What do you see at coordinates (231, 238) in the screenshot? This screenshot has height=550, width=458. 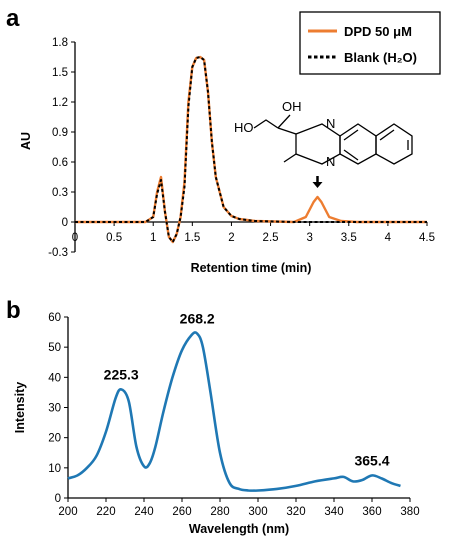 I see `x-tick-label: 2` at bounding box center [231, 238].